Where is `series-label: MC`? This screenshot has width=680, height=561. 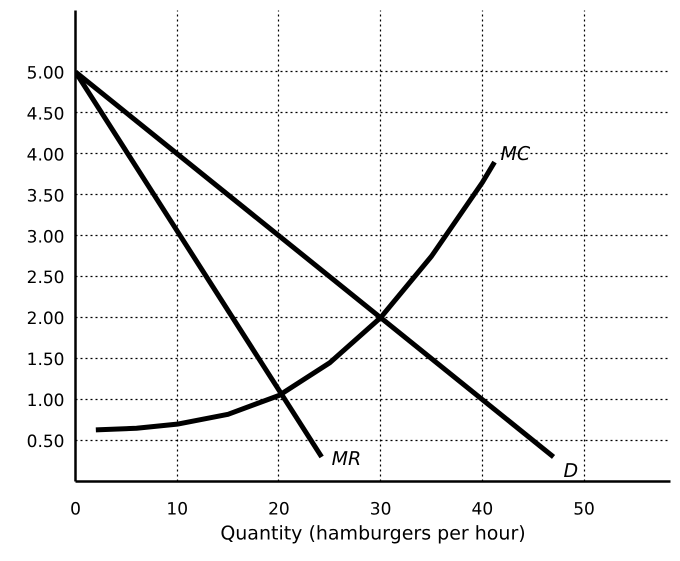
series-label: MC is located at coordinates (515, 154).